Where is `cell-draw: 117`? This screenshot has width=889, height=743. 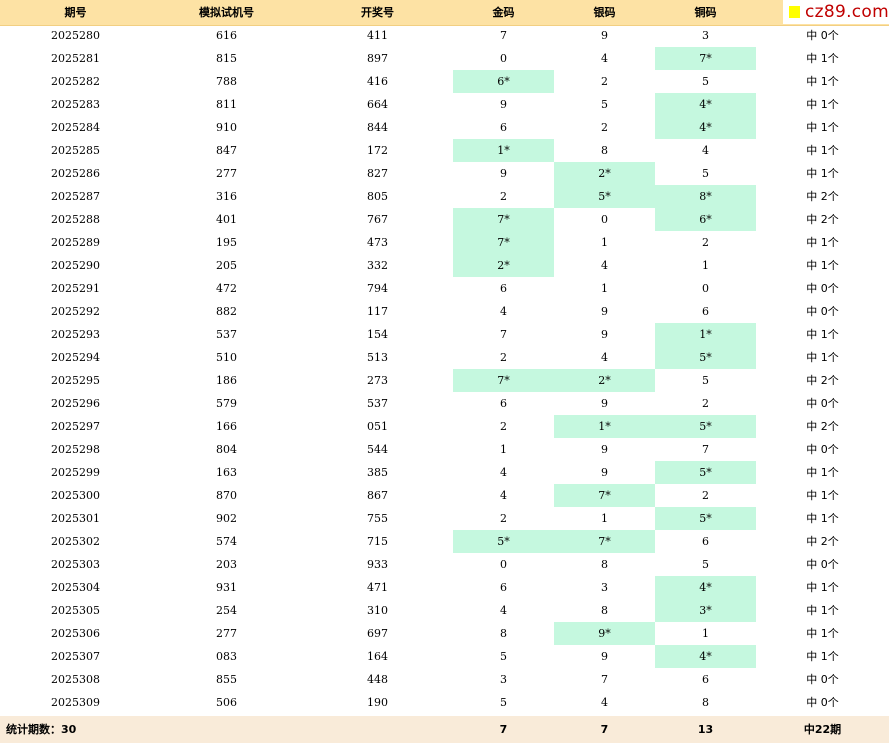
cell-draw: 117 is located at coordinates (377, 311).